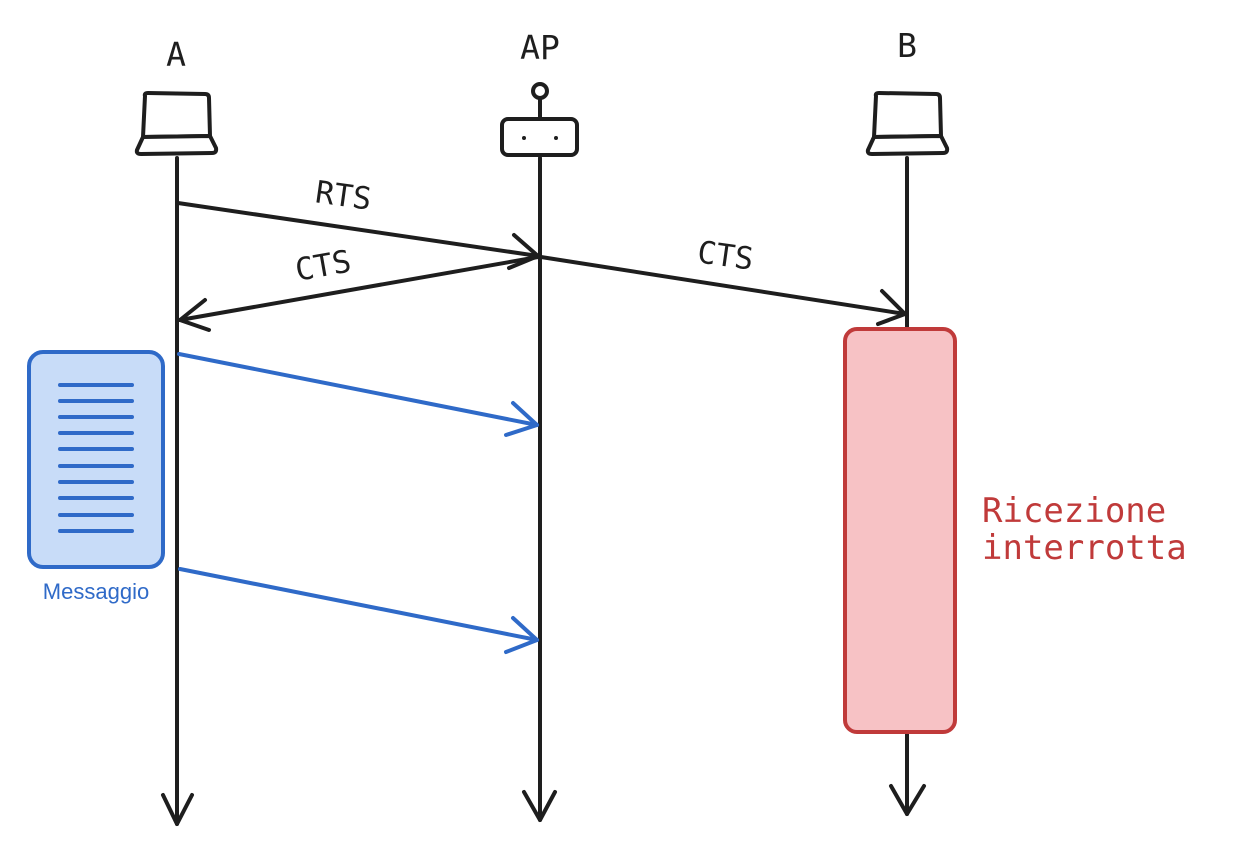 This screenshot has height=858, width=1251. I want to click on reception-interrupted-block, so click(900, 530).